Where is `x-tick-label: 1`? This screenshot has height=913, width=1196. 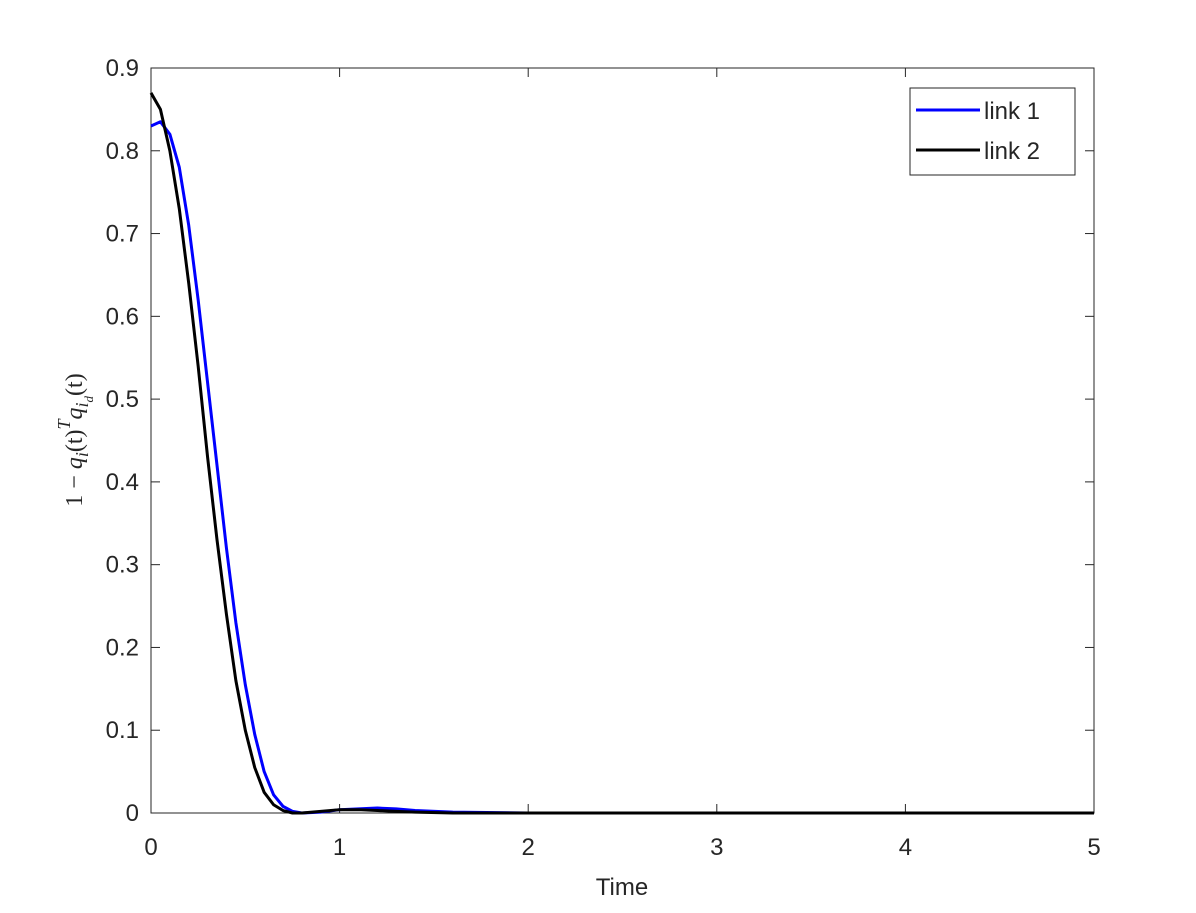
x-tick-label: 1 is located at coordinates (339, 847).